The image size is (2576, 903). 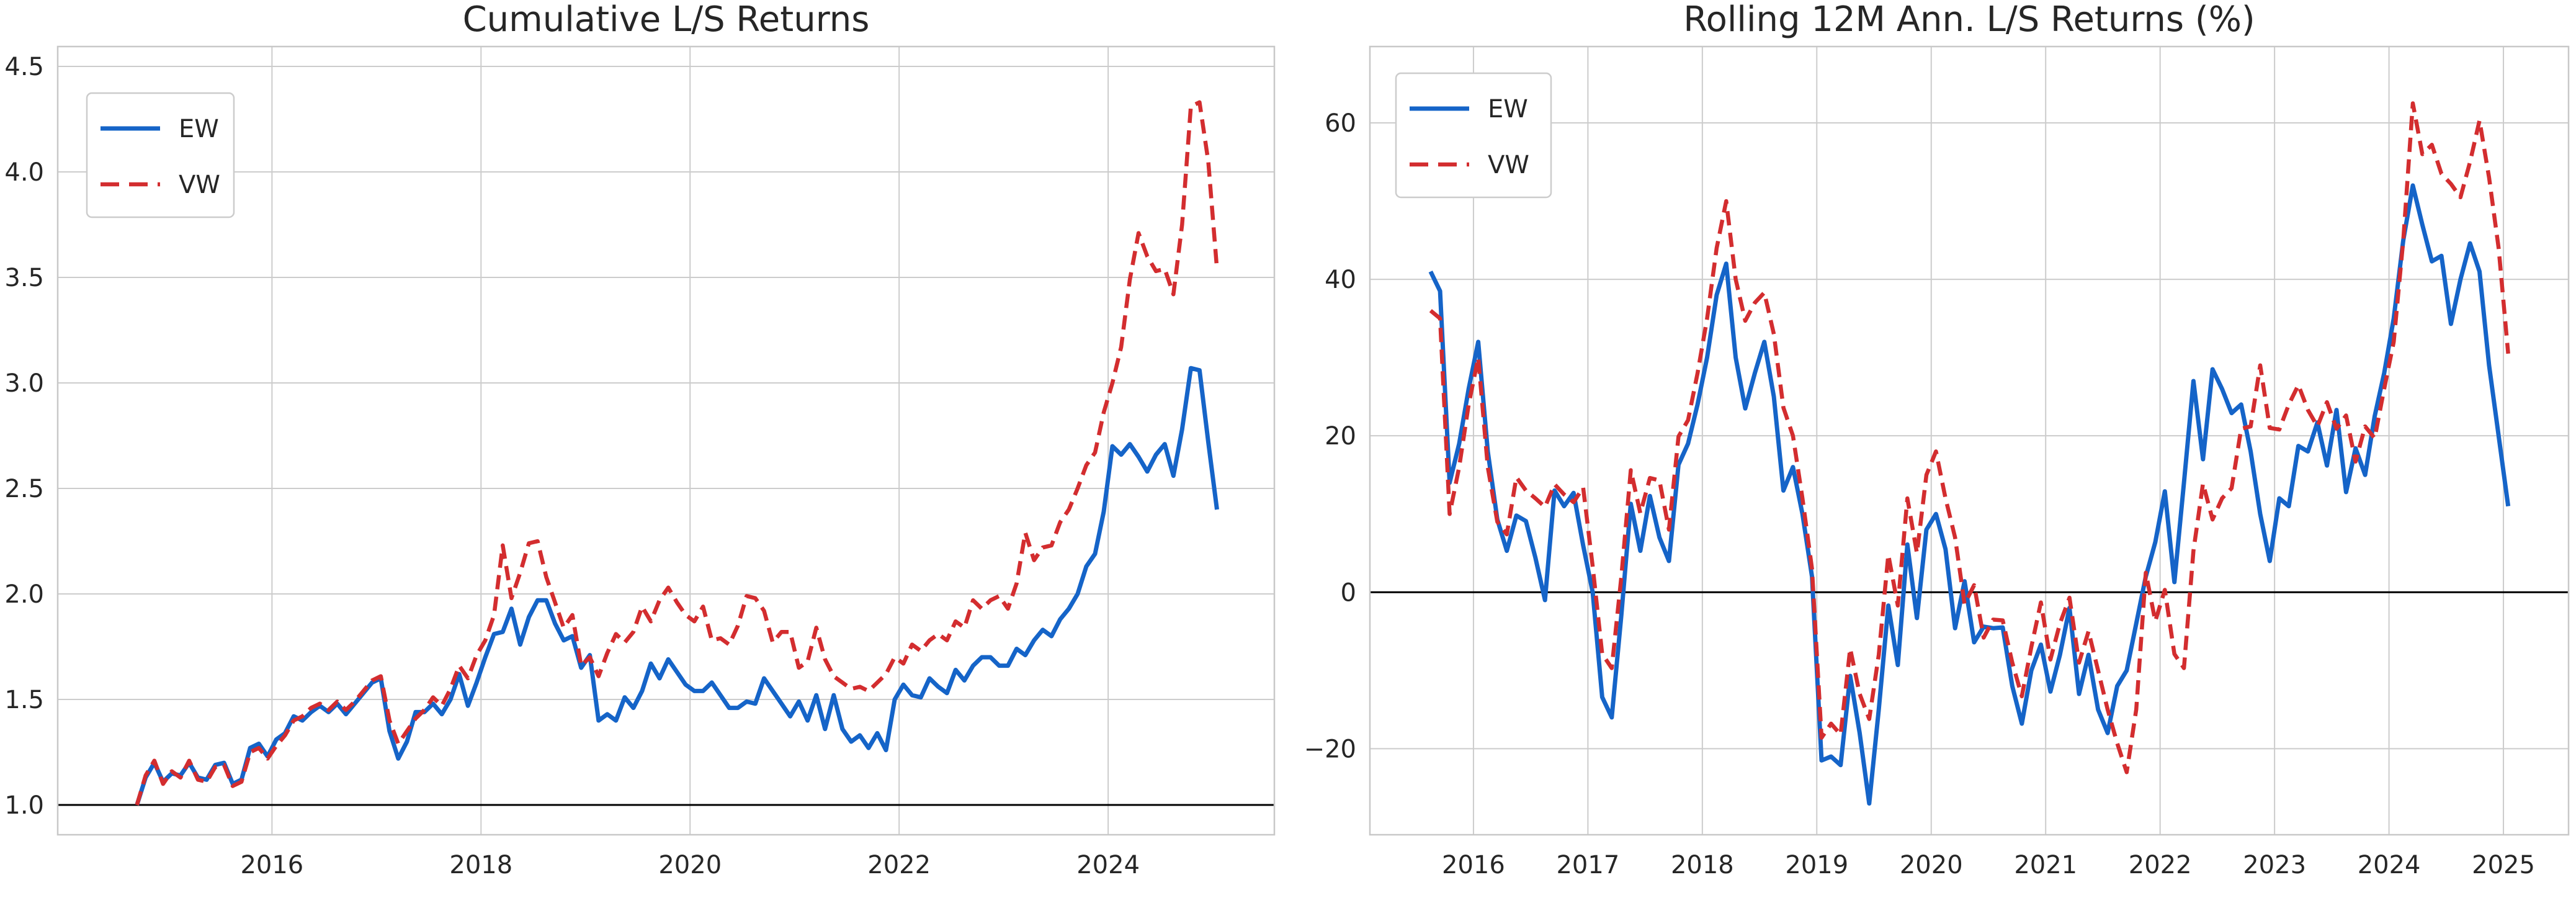 I want to click on cumulative-ls-returns-xtick-label: 2018, so click(x=480, y=865).